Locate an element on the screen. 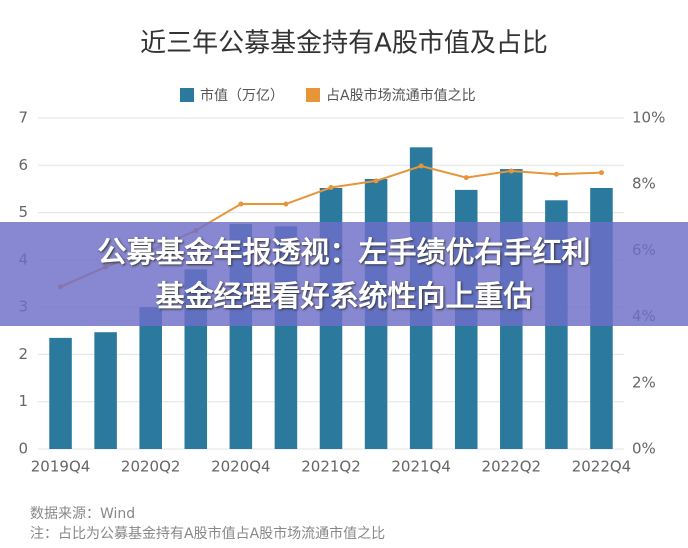 This screenshot has width=688, height=548. y2-tick-label: 2% is located at coordinates (644, 382).